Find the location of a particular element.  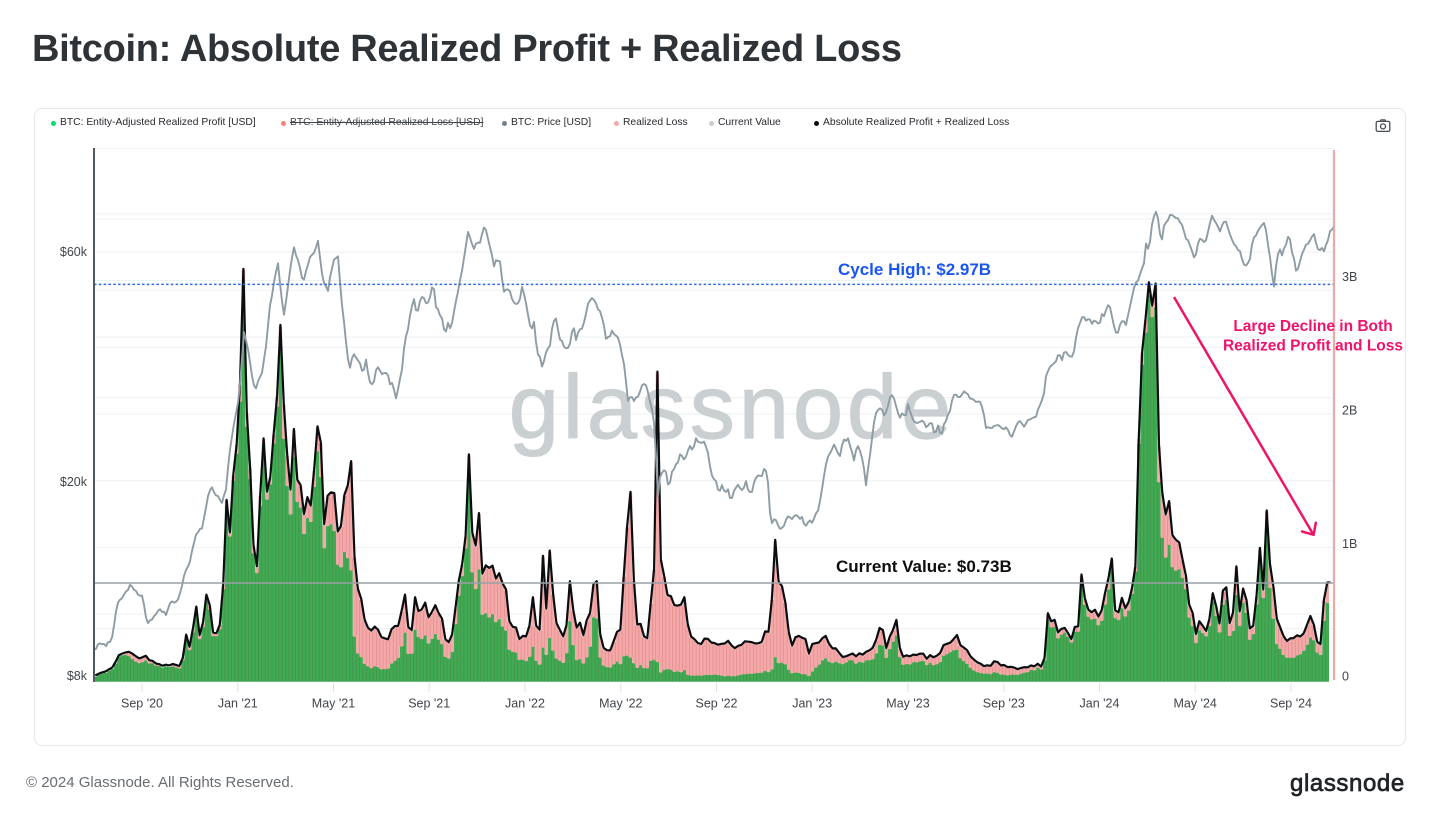

svg-text: Sep '21 is located at coordinates (429, 704).